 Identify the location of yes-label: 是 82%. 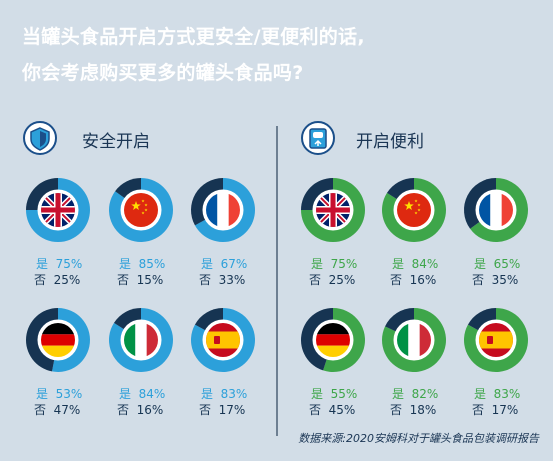
(415, 394).